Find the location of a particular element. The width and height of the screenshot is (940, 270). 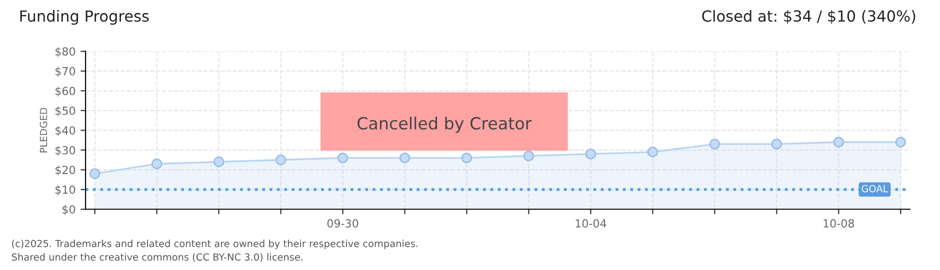

text: (c)2025. Trademarks and related content are owned by their respective companies. is located at coordinates (215, 245).